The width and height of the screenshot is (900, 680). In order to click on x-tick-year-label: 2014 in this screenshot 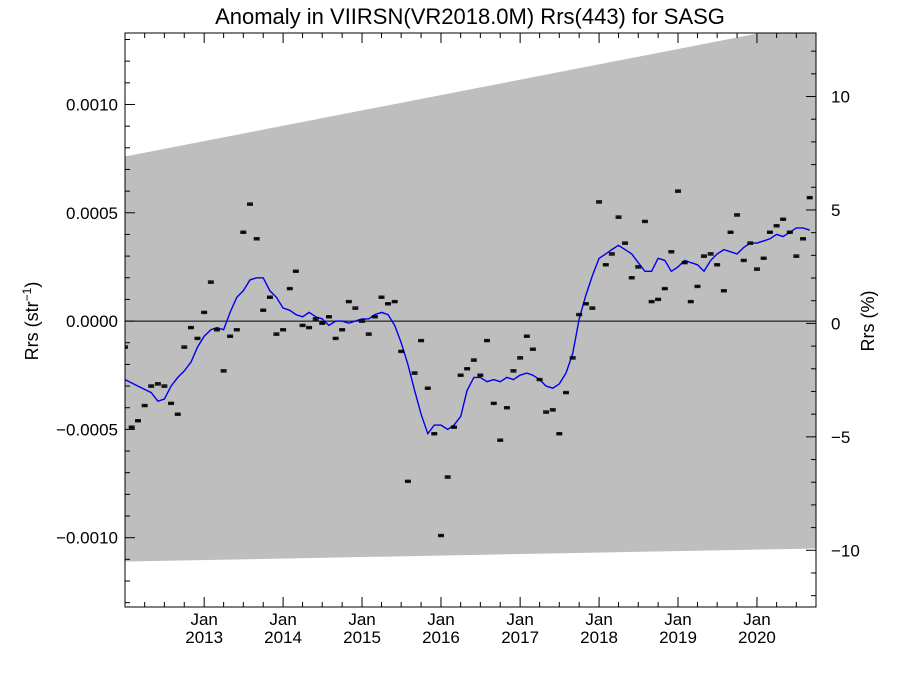, I will do `click(283, 637)`.